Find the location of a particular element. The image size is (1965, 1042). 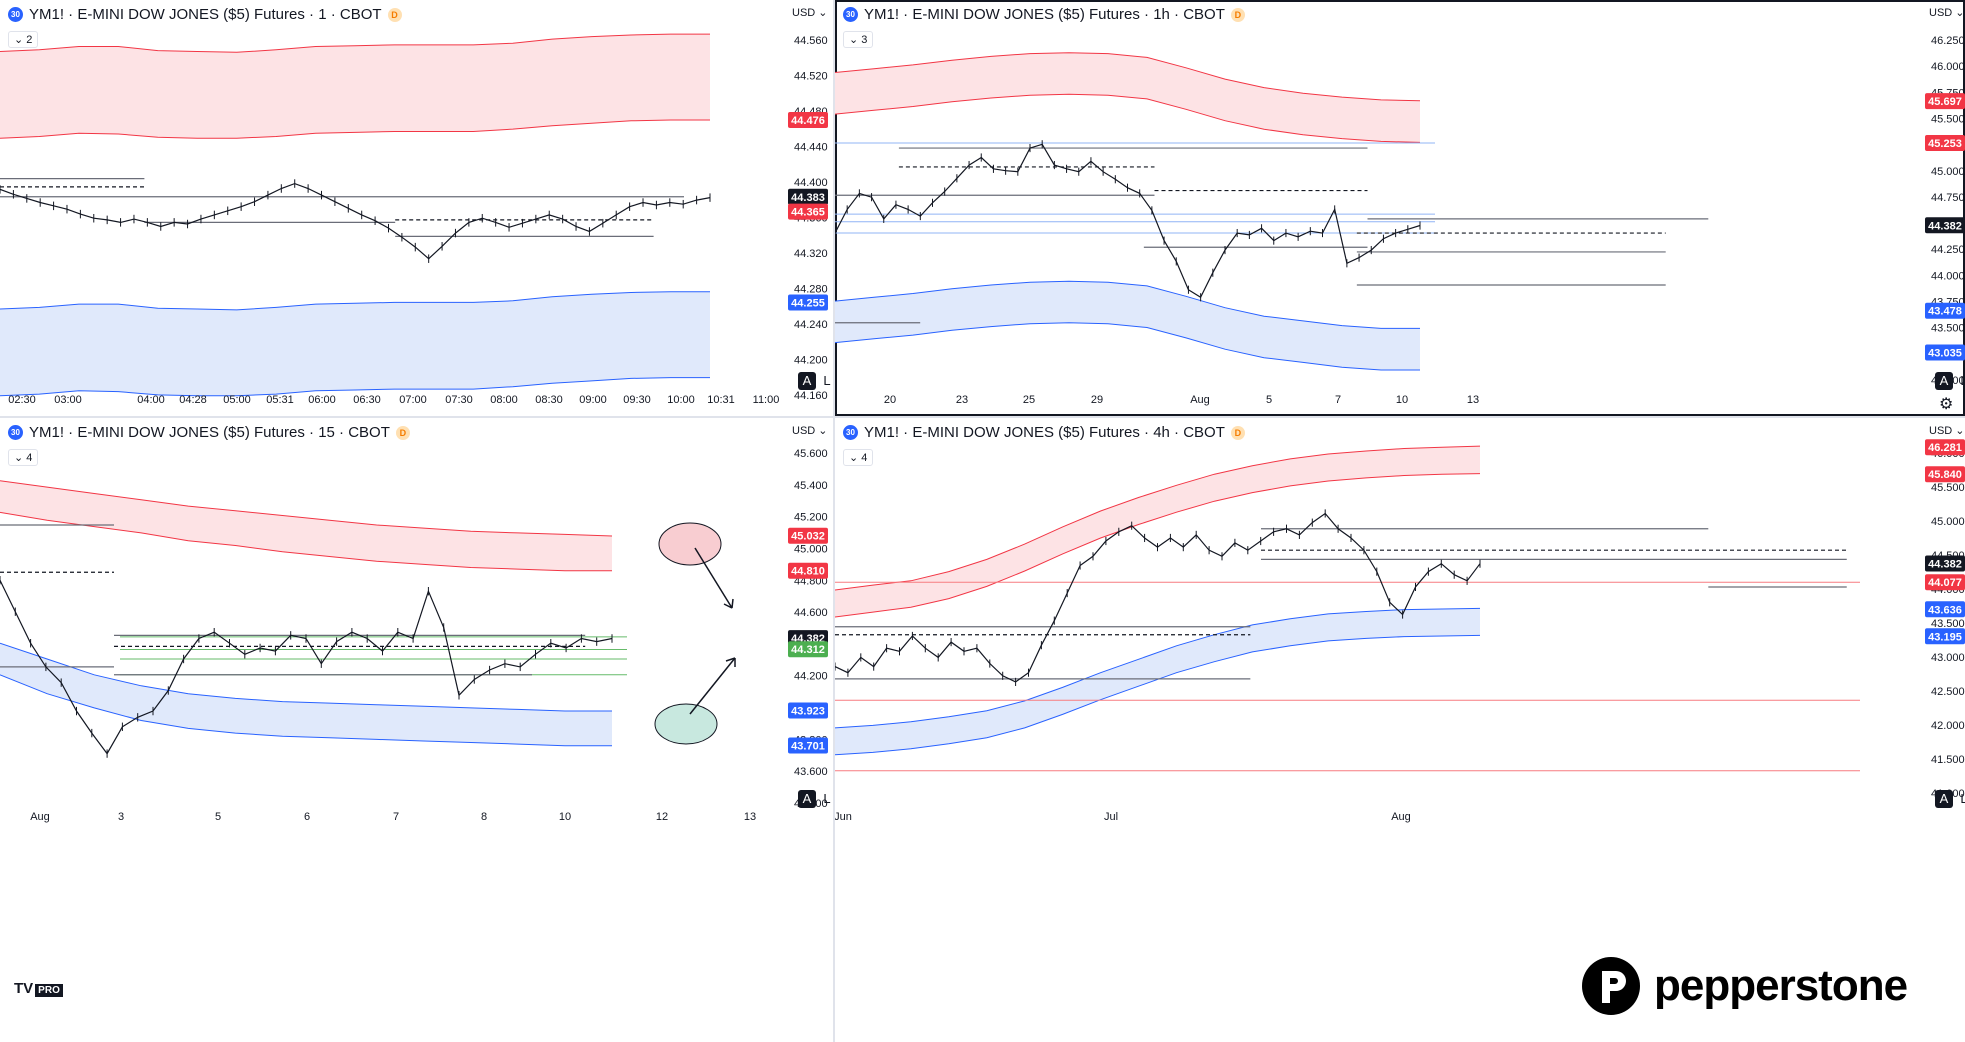

y-tick-label: 44.750 is located at coordinates (1948, 198).